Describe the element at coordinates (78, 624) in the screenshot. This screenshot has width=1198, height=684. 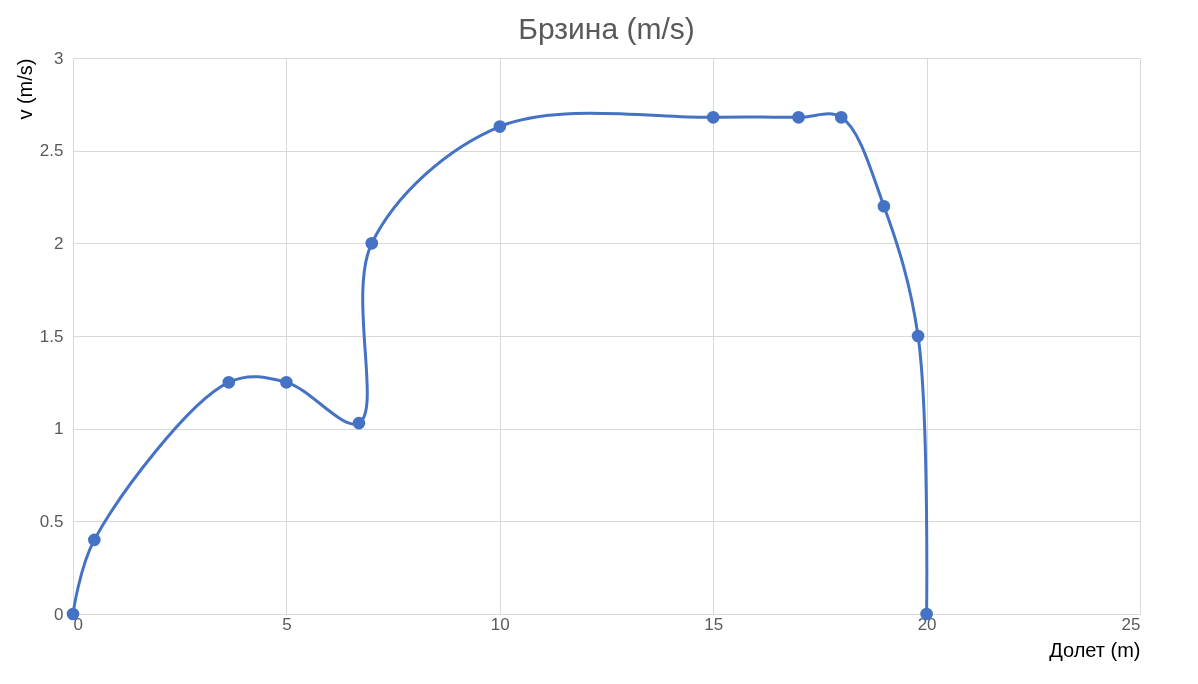
I see `x-tick-label: 0` at that location.